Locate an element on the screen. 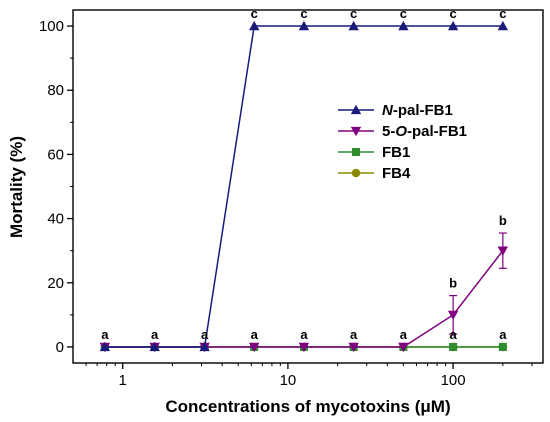 This screenshot has width=550, height=422. legend-label: FB1 is located at coordinates (396, 152).